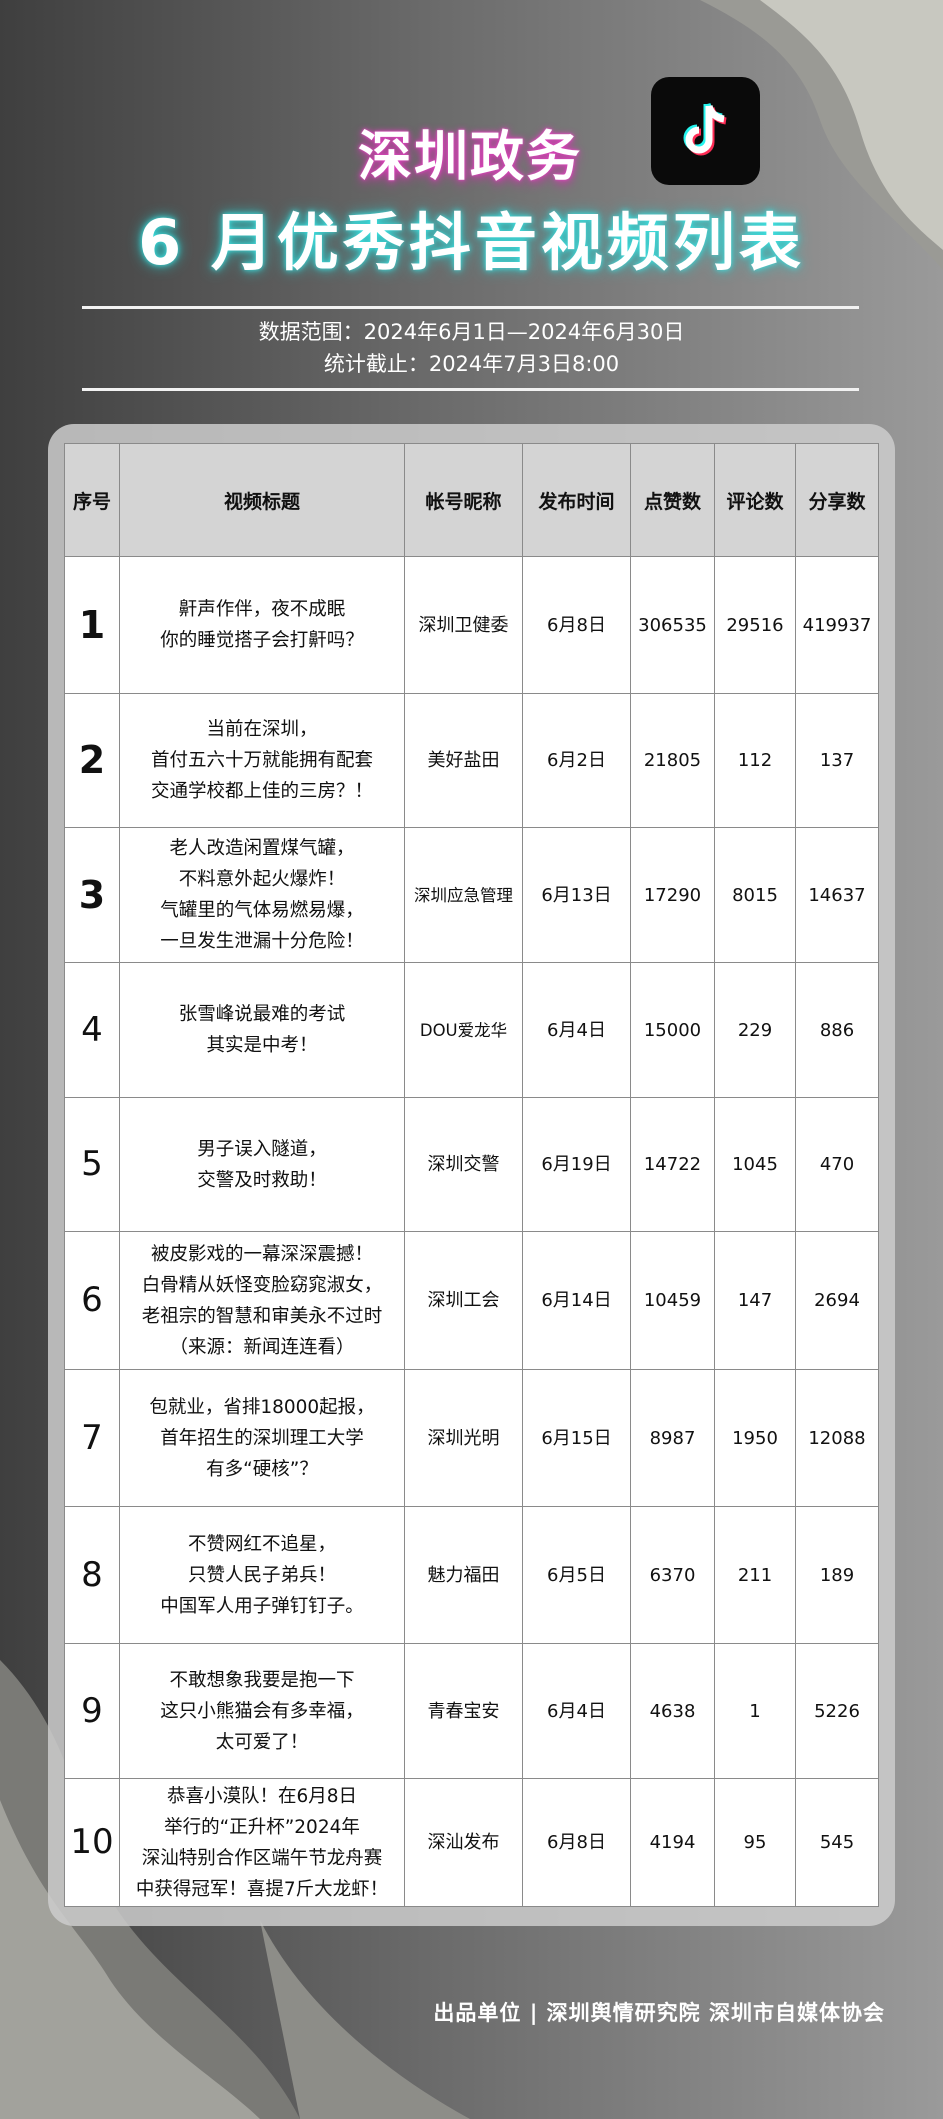 The width and height of the screenshot is (943, 2119). What do you see at coordinates (576, 1300) in the screenshot?
I see `cell-date: 6月14日` at bounding box center [576, 1300].